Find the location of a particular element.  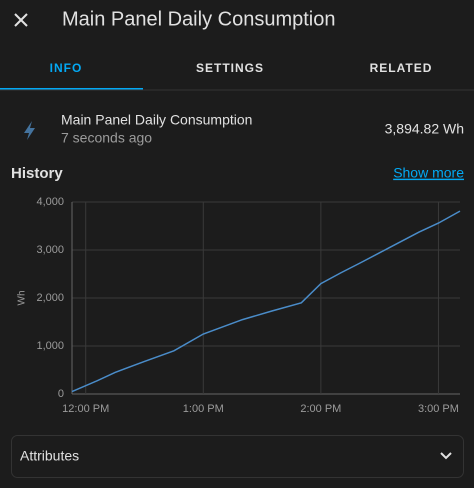

x-tick-label: 1:00 PM is located at coordinates (203, 409).